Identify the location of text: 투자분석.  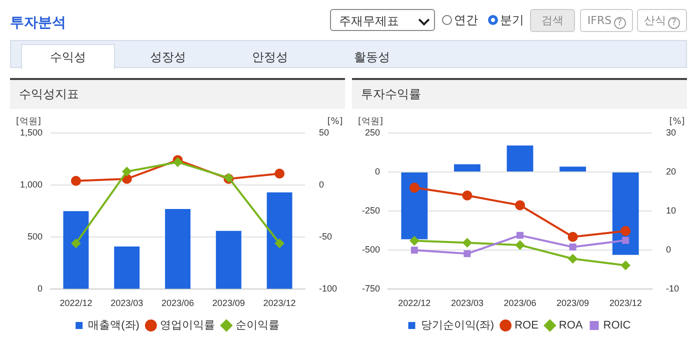
(38, 23).